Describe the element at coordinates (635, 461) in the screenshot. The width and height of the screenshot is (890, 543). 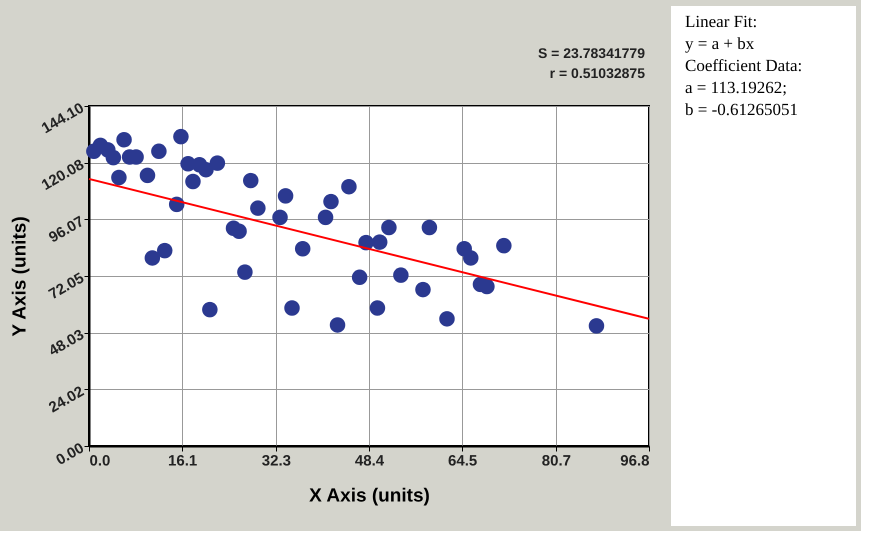
I see `x-tick-label: 96.8` at that location.